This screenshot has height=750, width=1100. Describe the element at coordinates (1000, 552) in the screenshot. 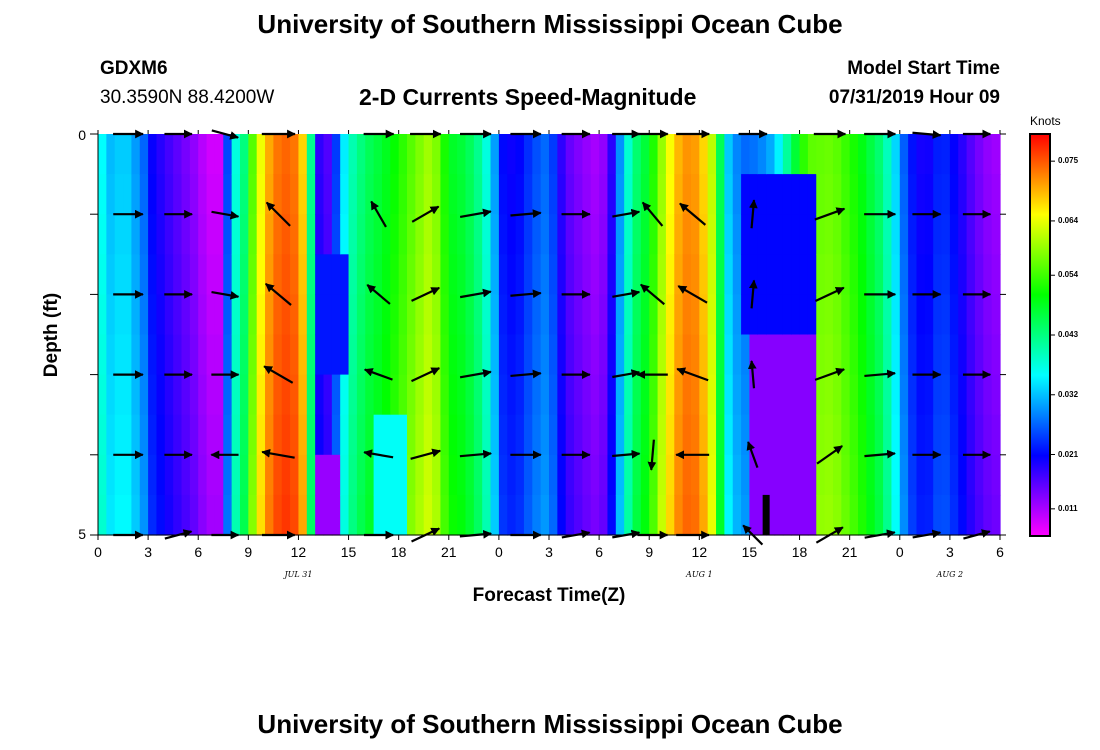

I see `x-tick-label: 6` at that location.